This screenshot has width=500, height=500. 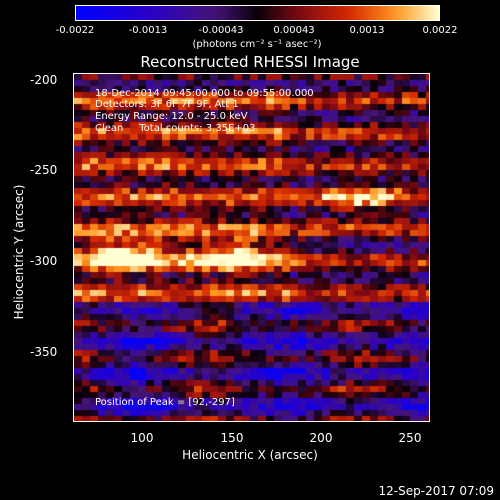 I want to click on x-tick-label: 200, so click(x=321, y=438).